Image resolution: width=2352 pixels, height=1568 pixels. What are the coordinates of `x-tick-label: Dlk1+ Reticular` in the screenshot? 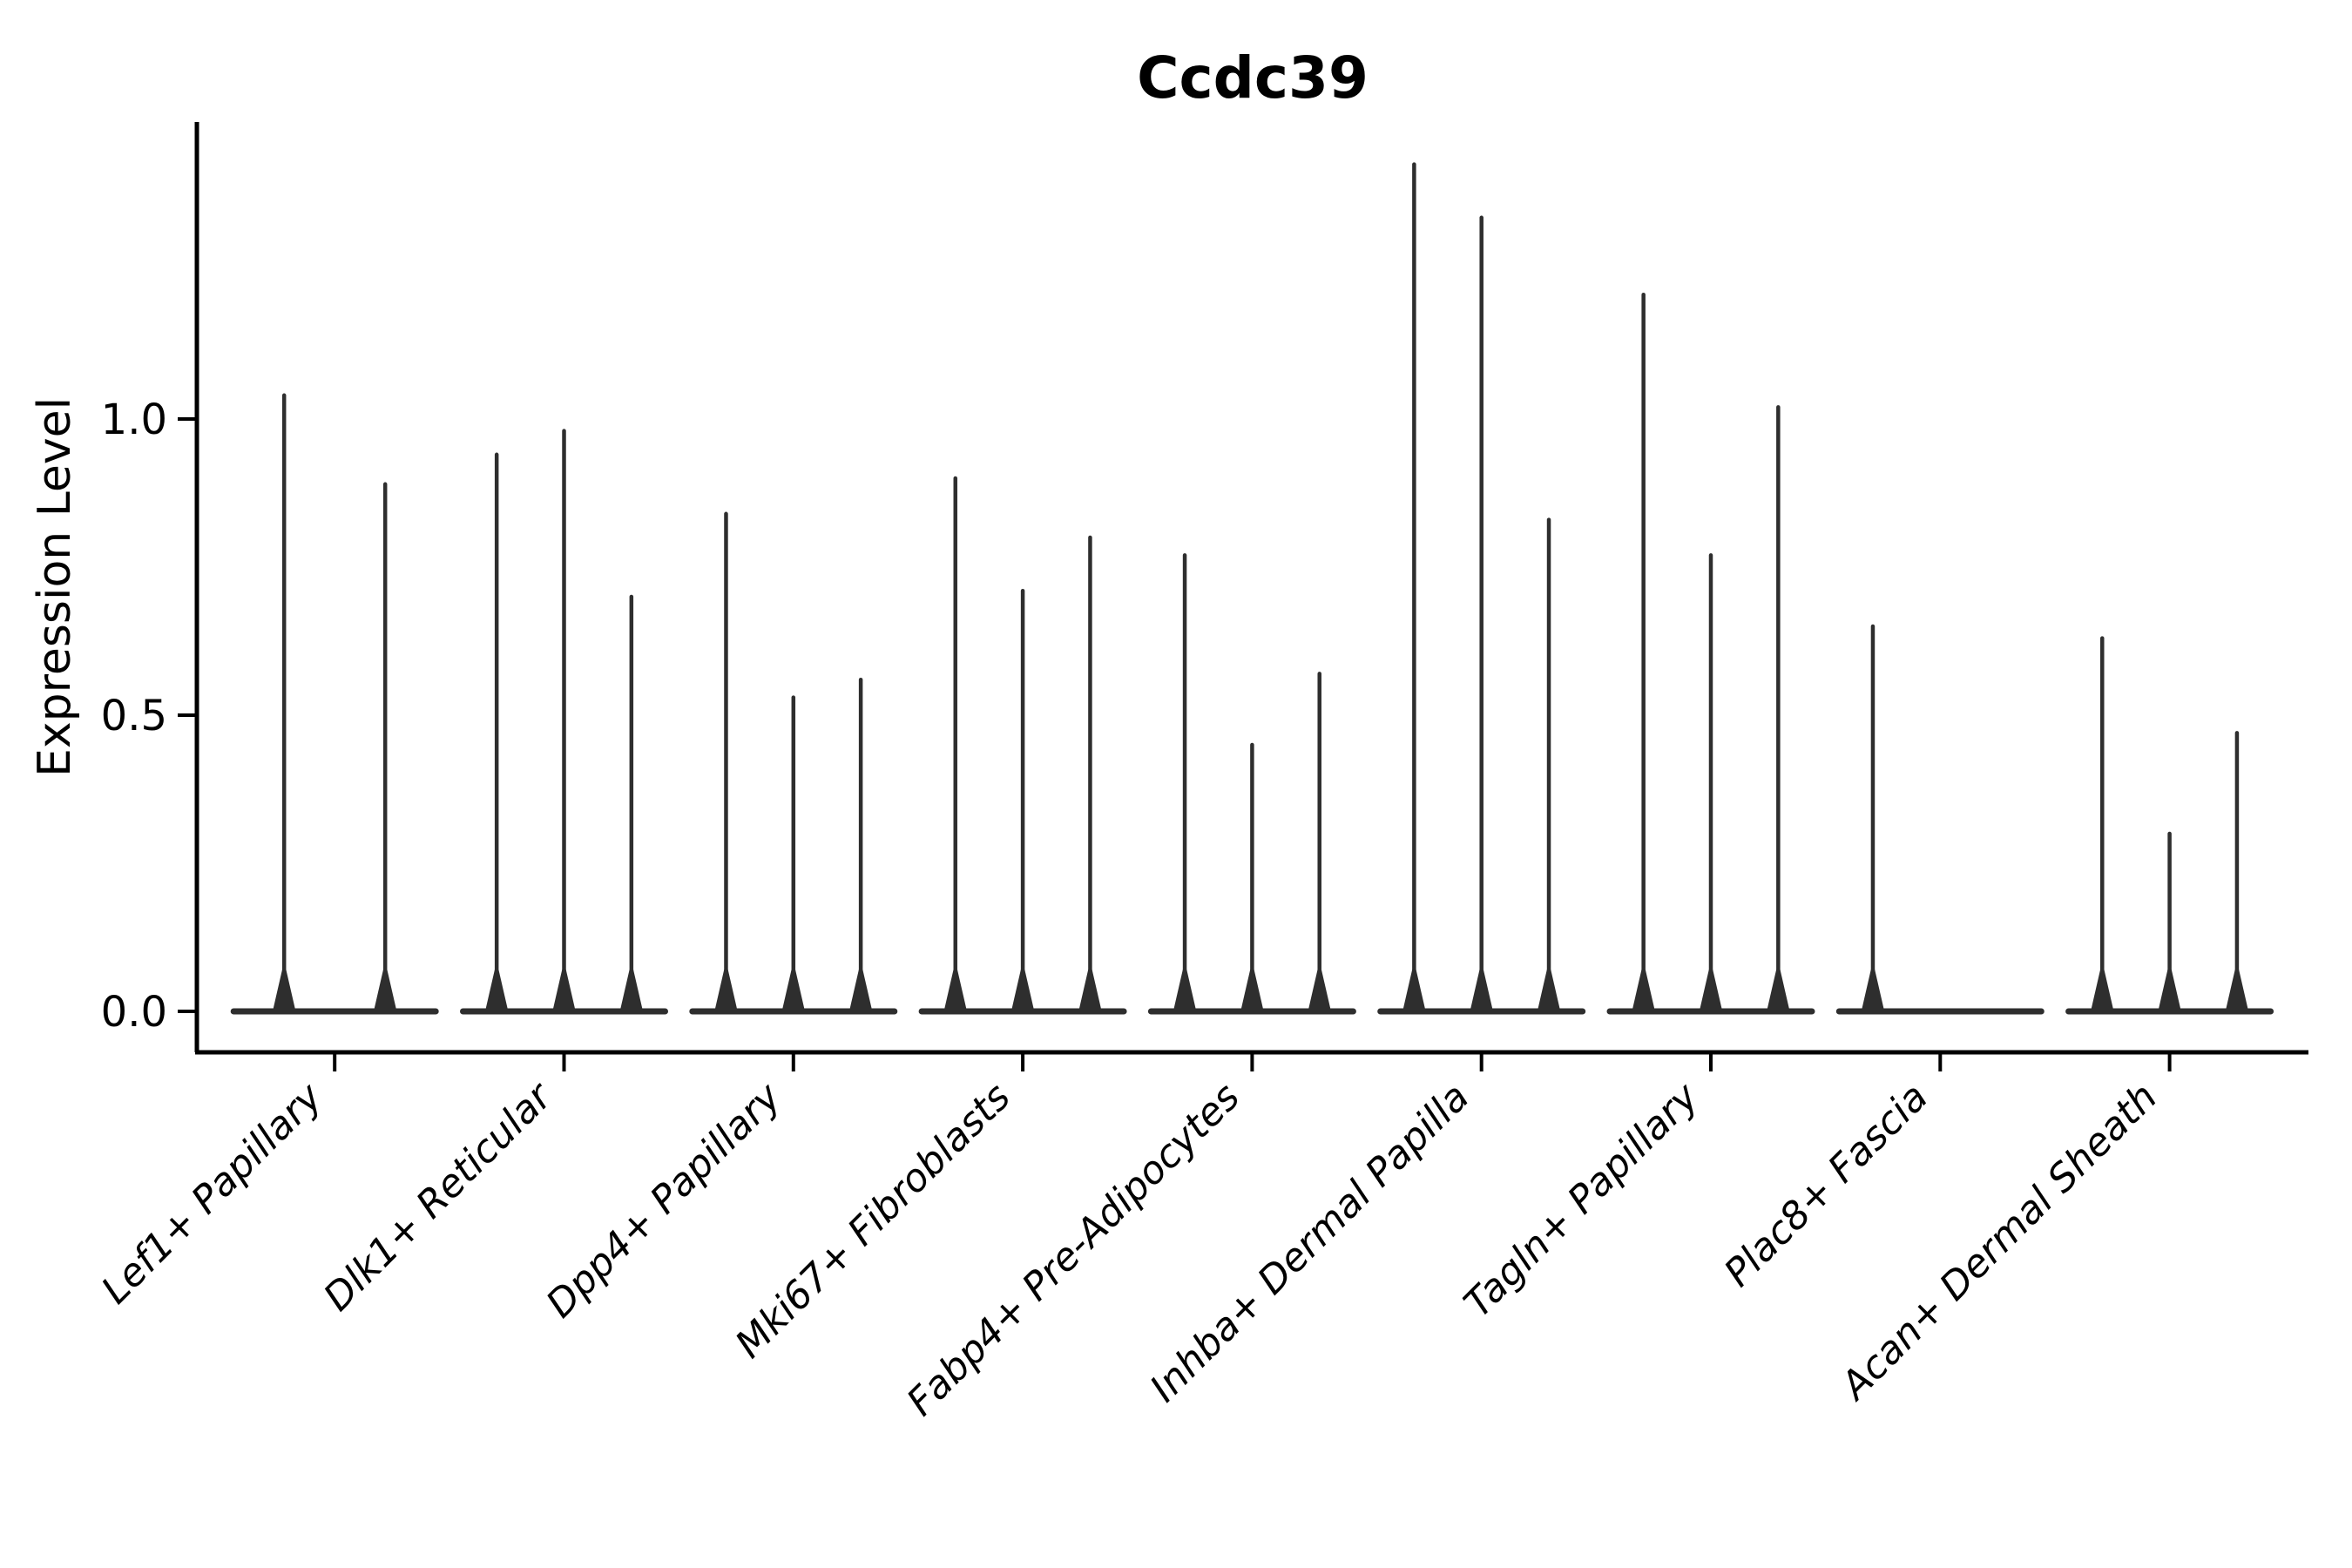 It's located at (438, 1196).